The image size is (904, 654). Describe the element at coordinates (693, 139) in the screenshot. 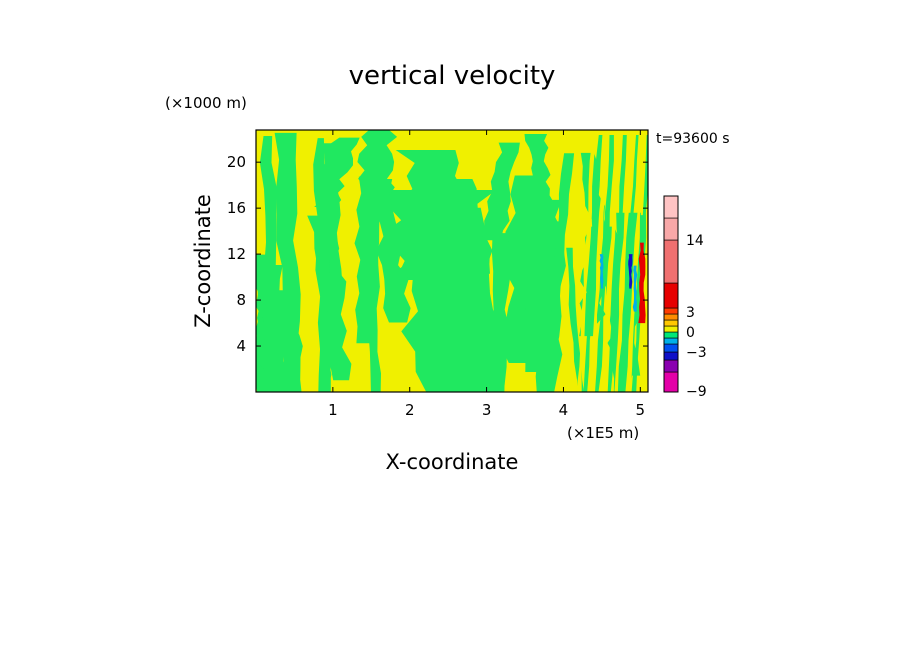

I see `time-label: t=93600 s` at that location.